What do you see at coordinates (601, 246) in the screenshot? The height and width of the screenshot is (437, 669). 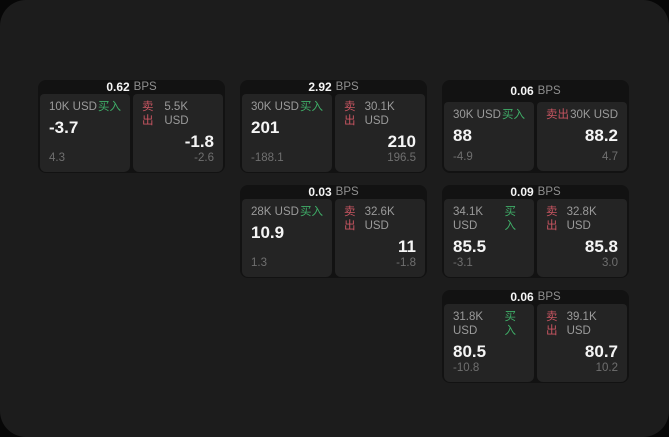 I see `sell-price: 85.8` at bounding box center [601, 246].